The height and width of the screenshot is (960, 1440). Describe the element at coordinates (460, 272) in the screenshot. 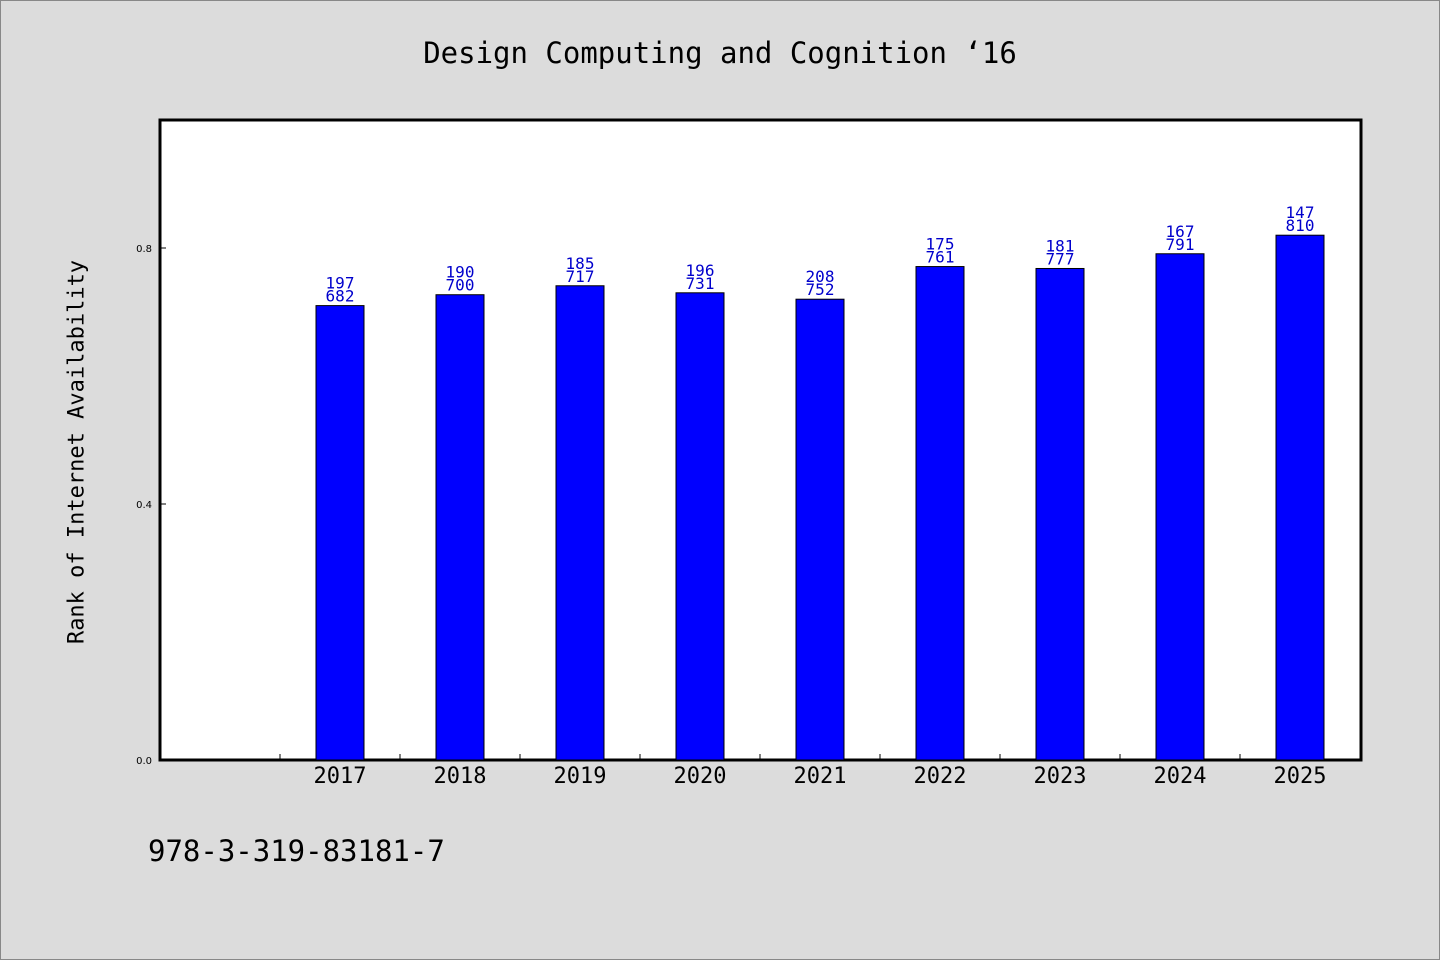

I see `bar-label-top: 190` at that location.